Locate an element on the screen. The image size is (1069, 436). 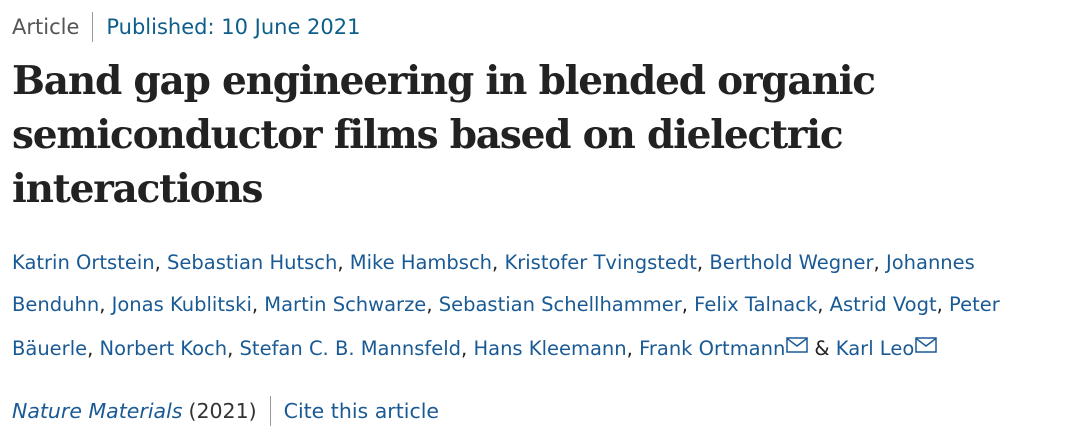
author-link: Felix Talnack is located at coordinates (756, 304).